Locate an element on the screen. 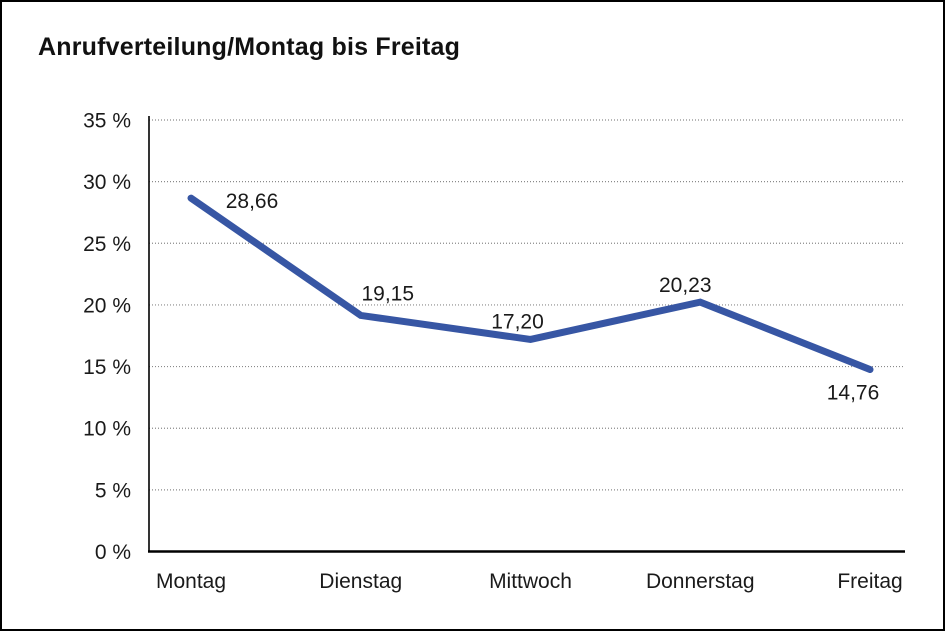 The image size is (945, 631). data-point-label: 28,66 is located at coordinates (252, 201).